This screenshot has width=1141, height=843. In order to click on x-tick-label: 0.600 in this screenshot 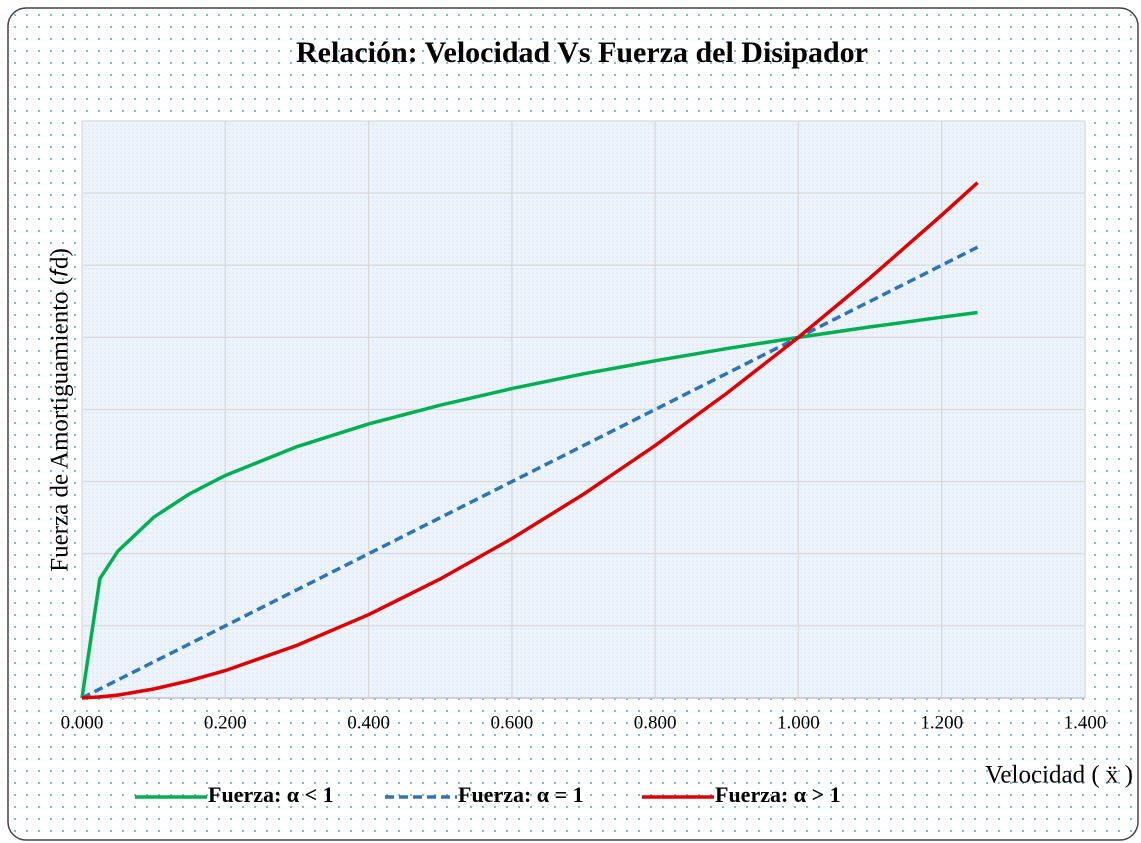, I will do `click(511, 722)`.